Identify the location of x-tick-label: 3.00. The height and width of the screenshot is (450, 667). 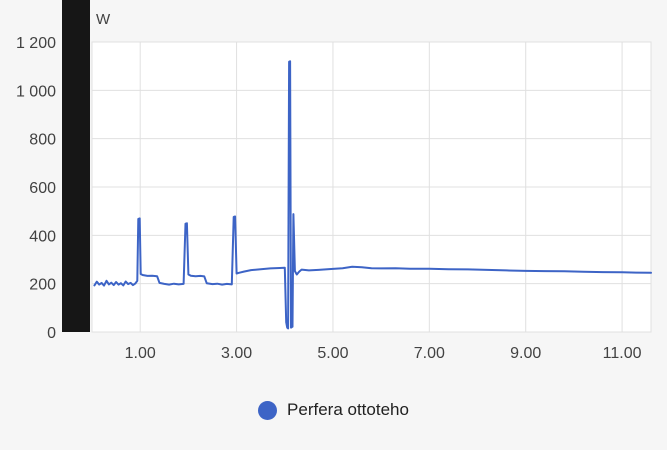
(236, 353).